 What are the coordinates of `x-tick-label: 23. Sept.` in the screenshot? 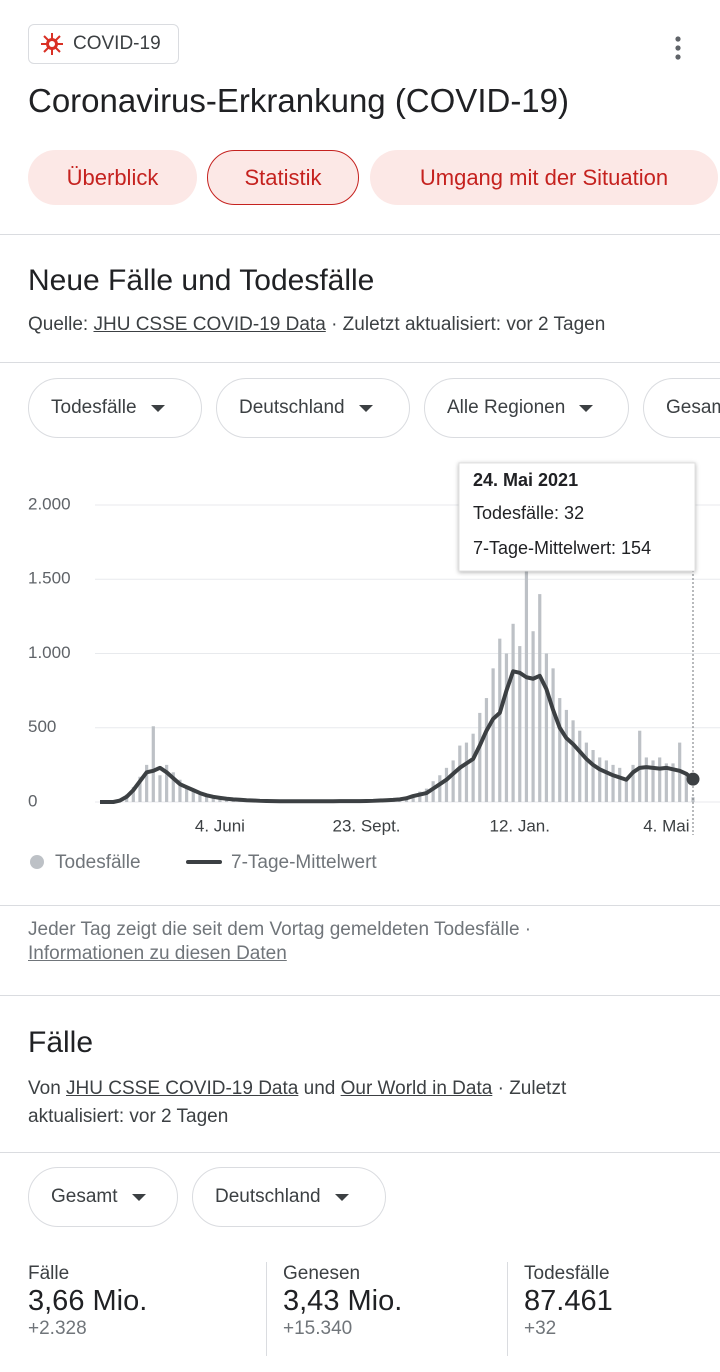 It's located at (366, 825).